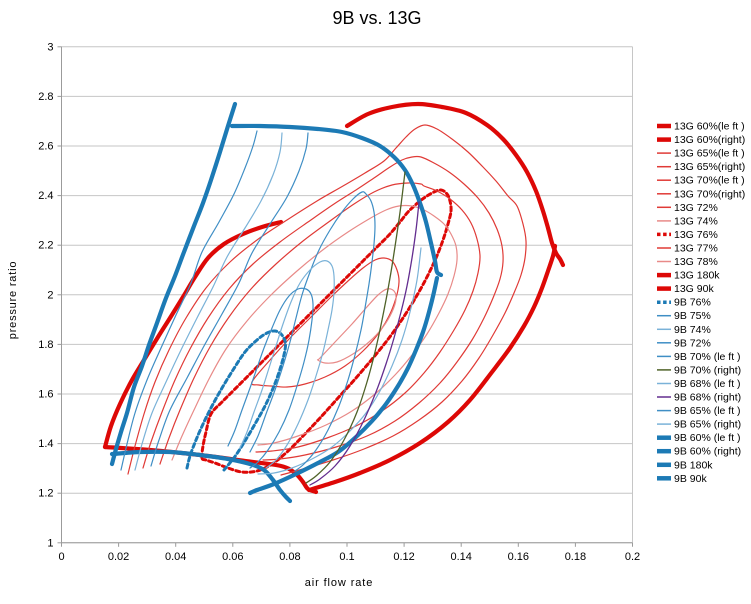 The height and width of the screenshot is (604, 751). What do you see at coordinates (460, 557) in the screenshot?
I see `svg-text: 0.14` at bounding box center [460, 557].